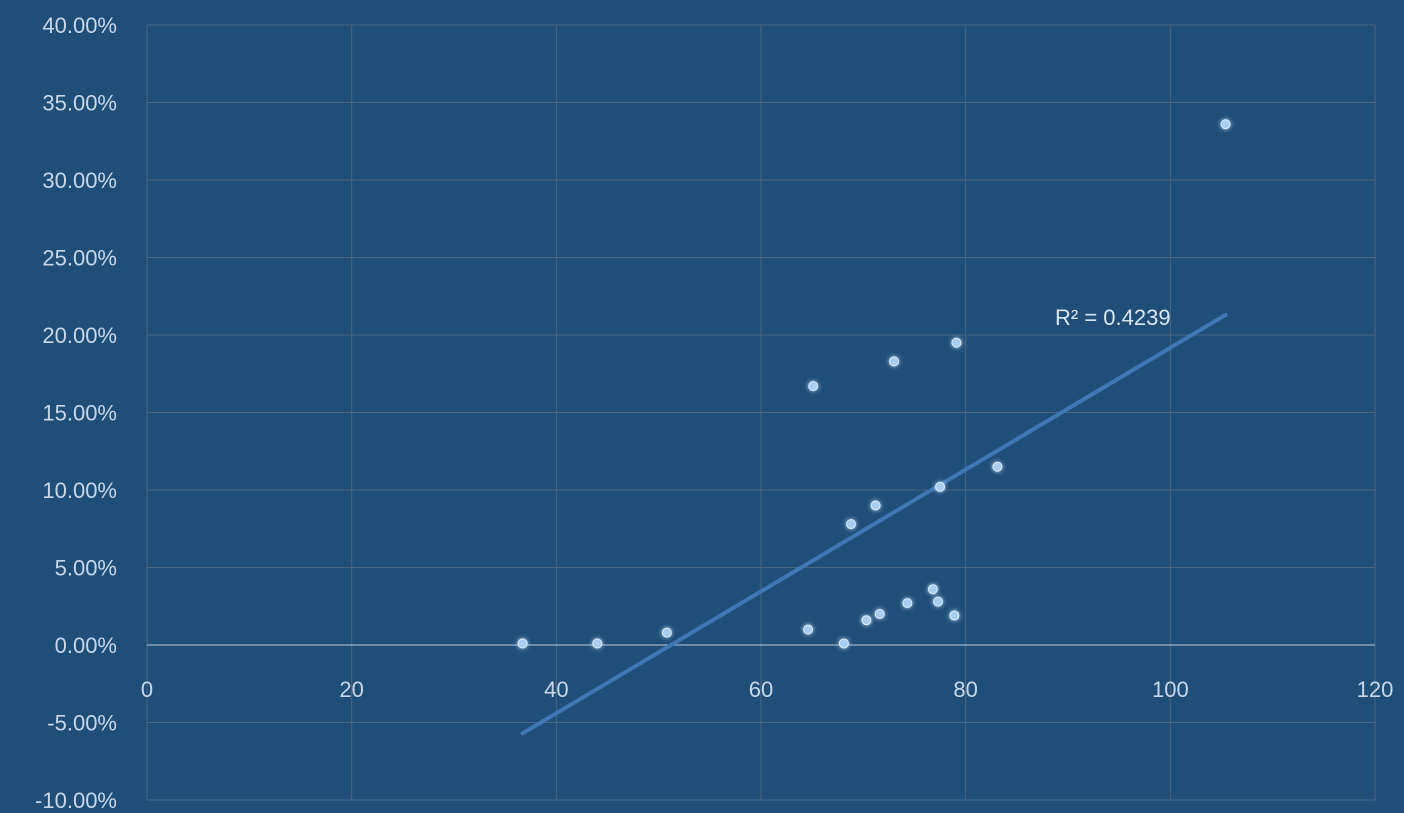  I want to click on x-tick-label: 0, so click(147, 689).